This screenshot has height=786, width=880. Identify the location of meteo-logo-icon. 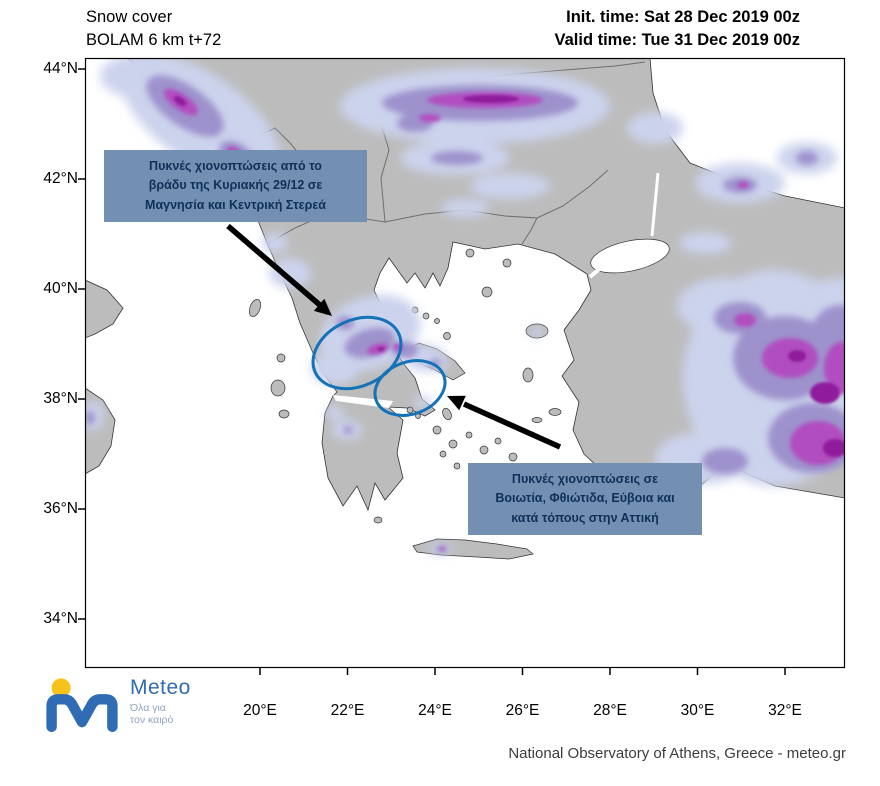
(82, 705).